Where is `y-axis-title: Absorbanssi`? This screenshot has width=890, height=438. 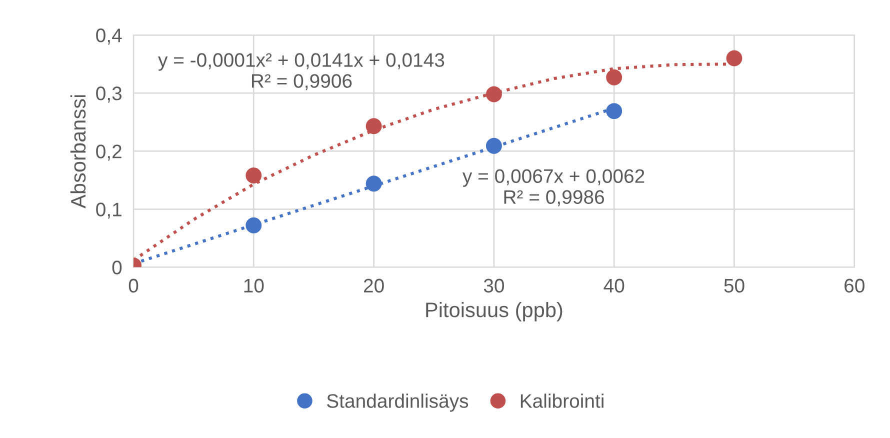 y-axis-title: Absorbanssi is located at coordinates (78, 151).